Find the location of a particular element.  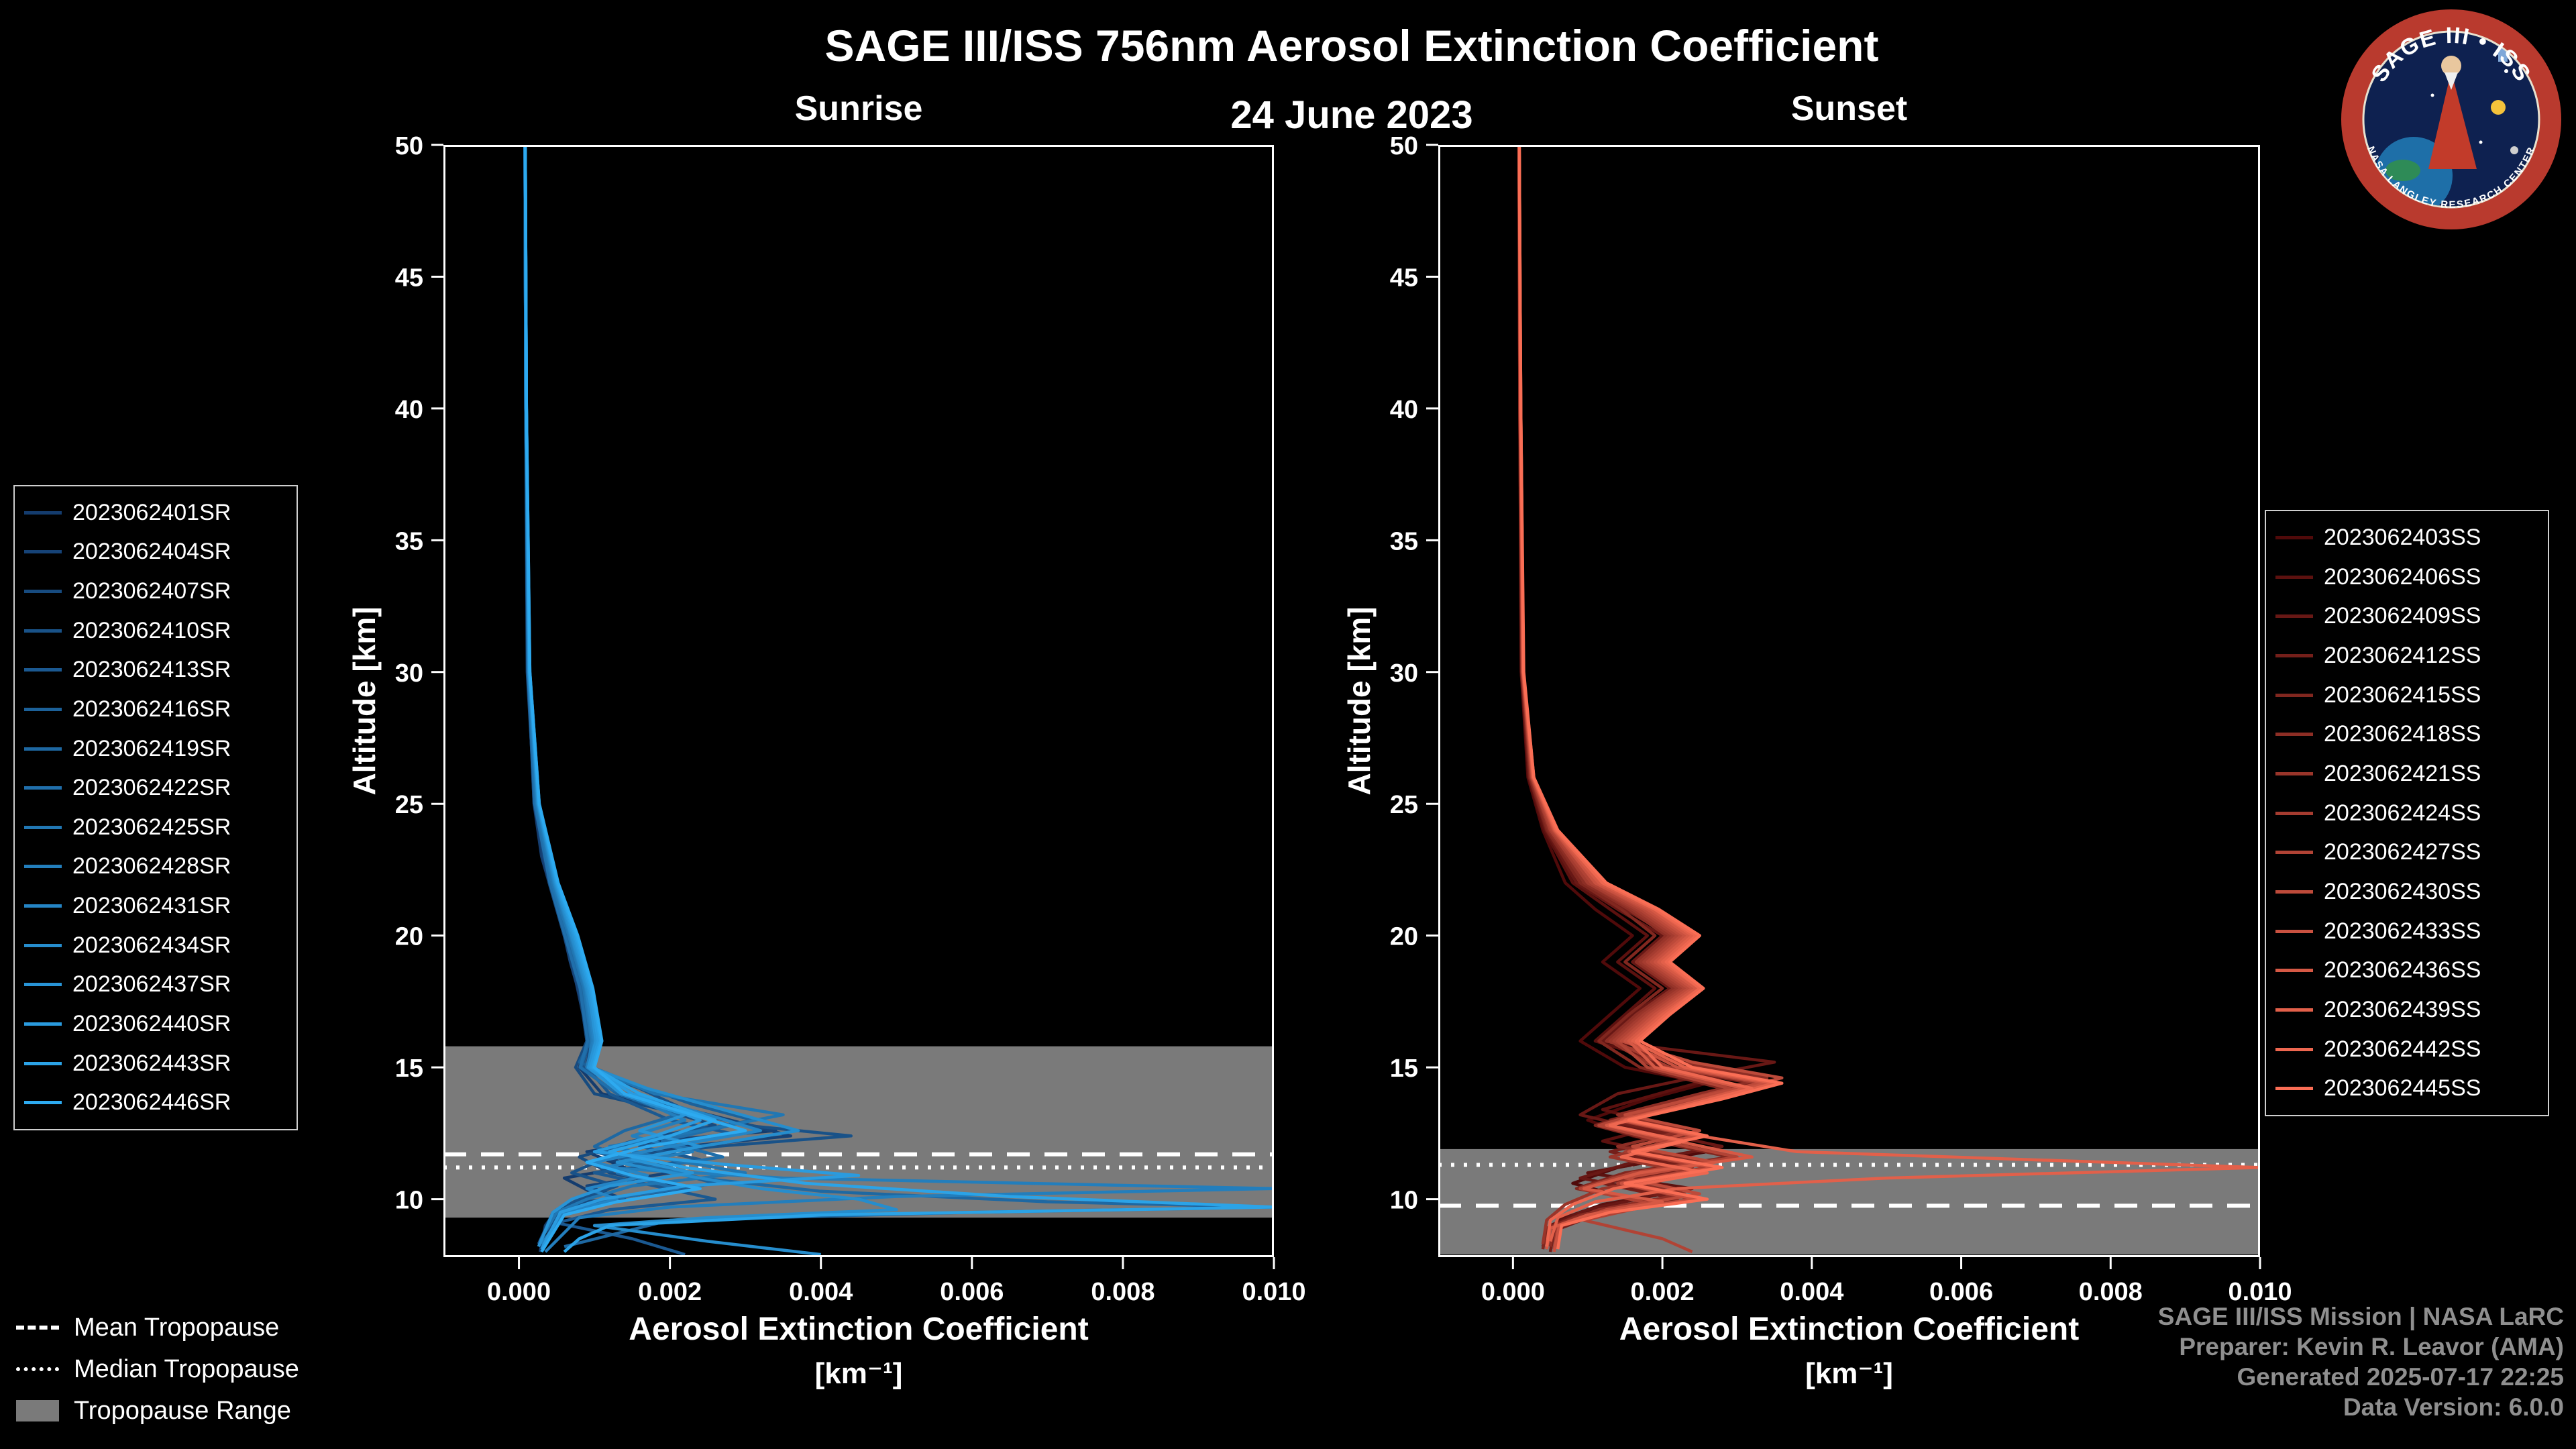

logo-earth-land is located at coordinates (2402, 170).